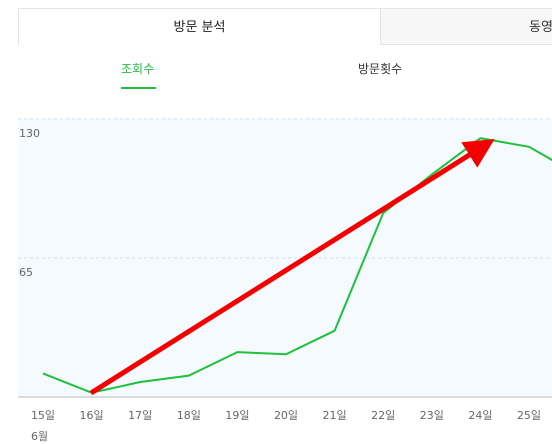 The width and height of the screenshot is (552, 444). I want to click on tab: 동영, so click(466, 26).